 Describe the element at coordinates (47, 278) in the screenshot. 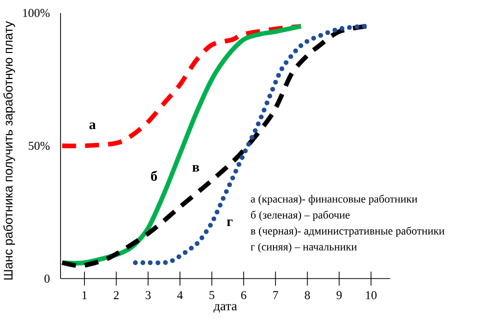

I see `y-tick-label: 0` at that location.